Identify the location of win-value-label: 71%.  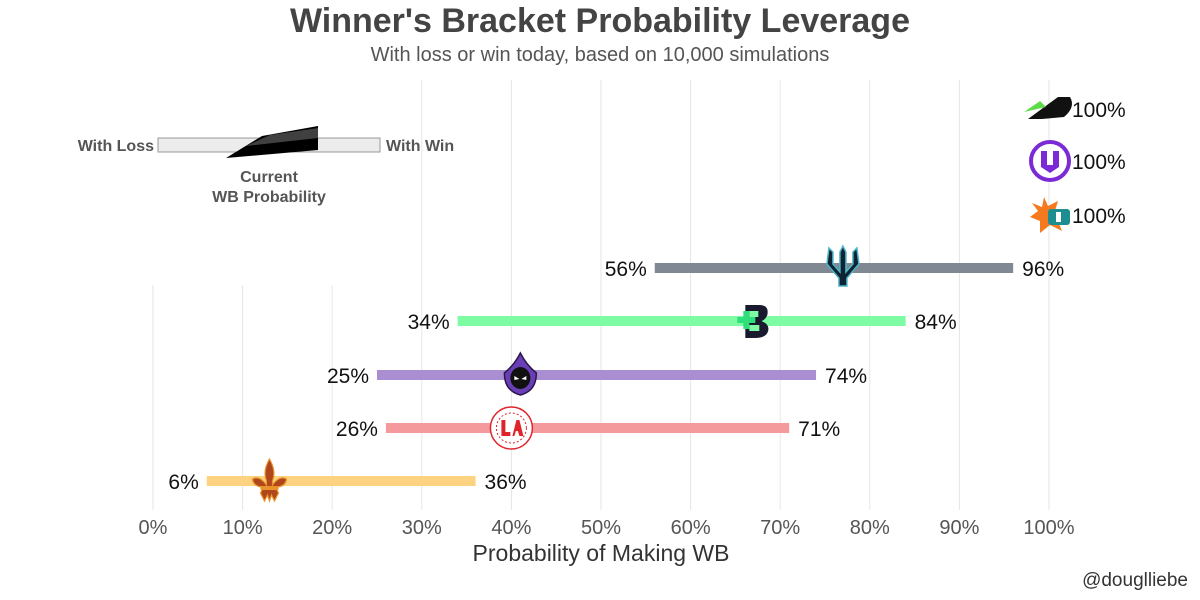
(819, 429).